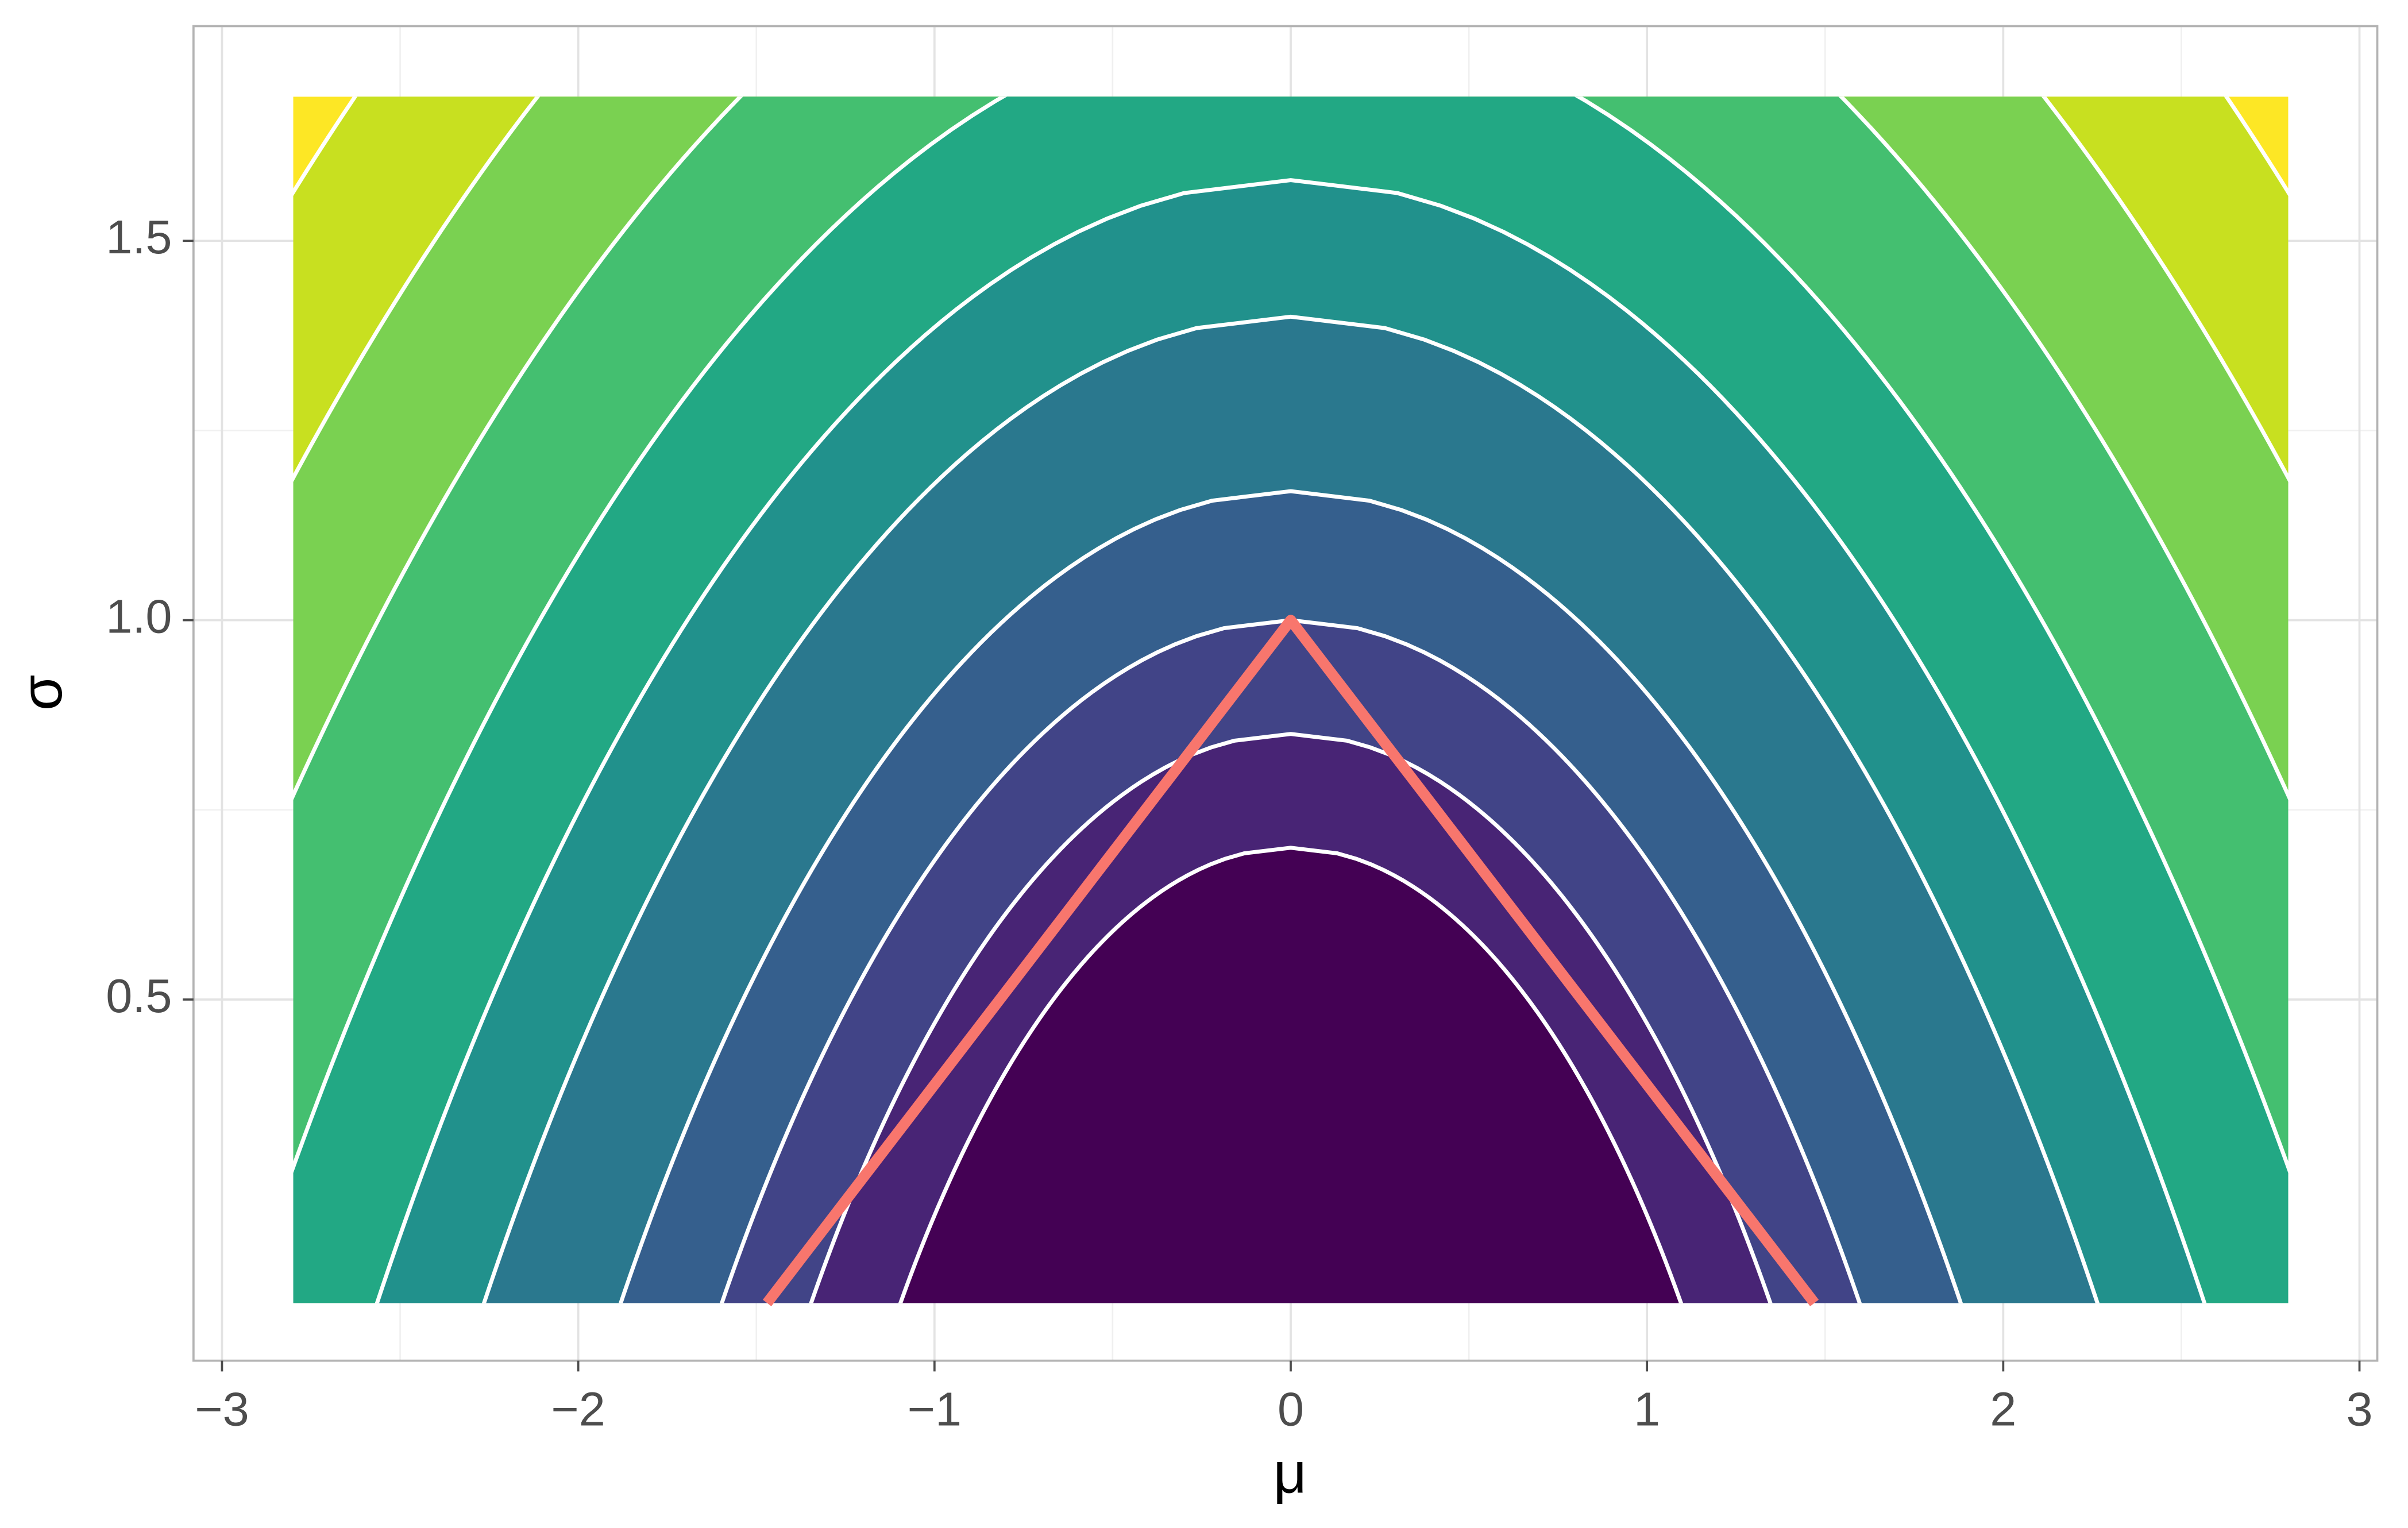 Image resolution: width=2408 pixels, height=1528 pixels. I want to click on y-tick-label: 0.5, so click(139, 995).